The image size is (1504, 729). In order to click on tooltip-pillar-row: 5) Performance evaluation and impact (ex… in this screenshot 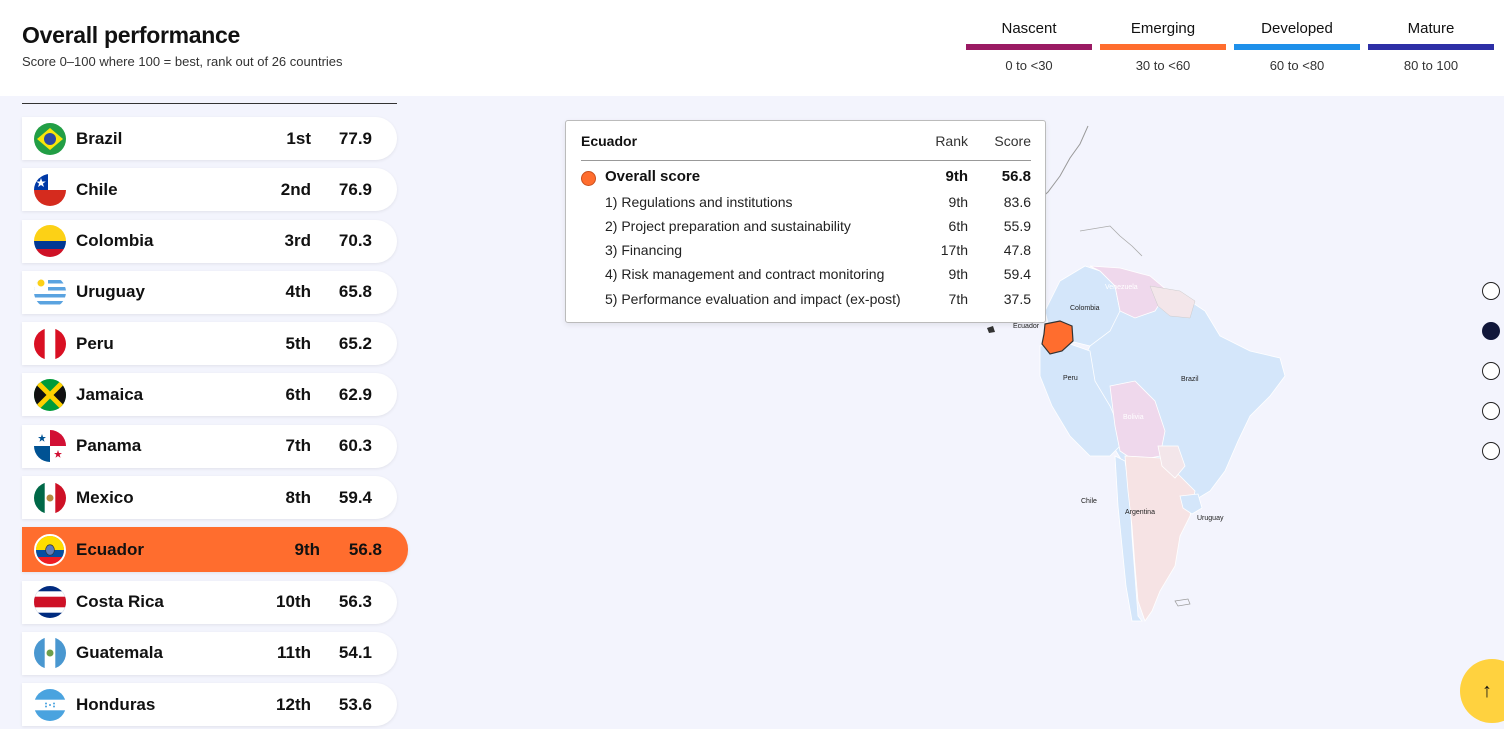, I will do `click(806, 302)`.